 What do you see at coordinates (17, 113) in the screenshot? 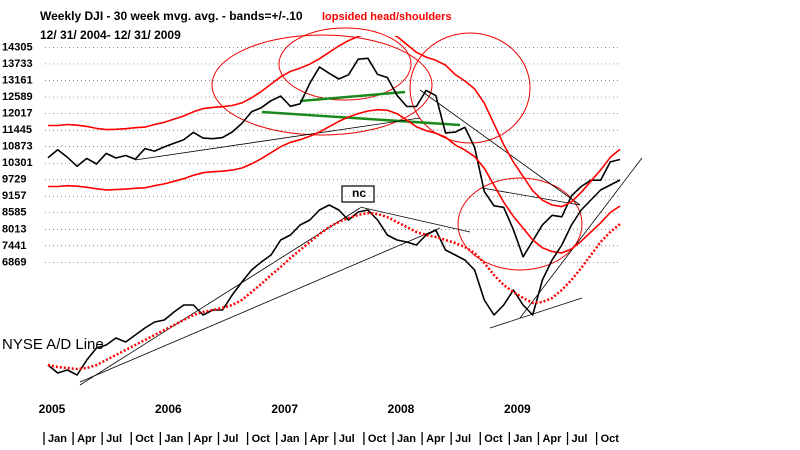
I see `y-tick-label: 12017` at bounding box center [17, 113].